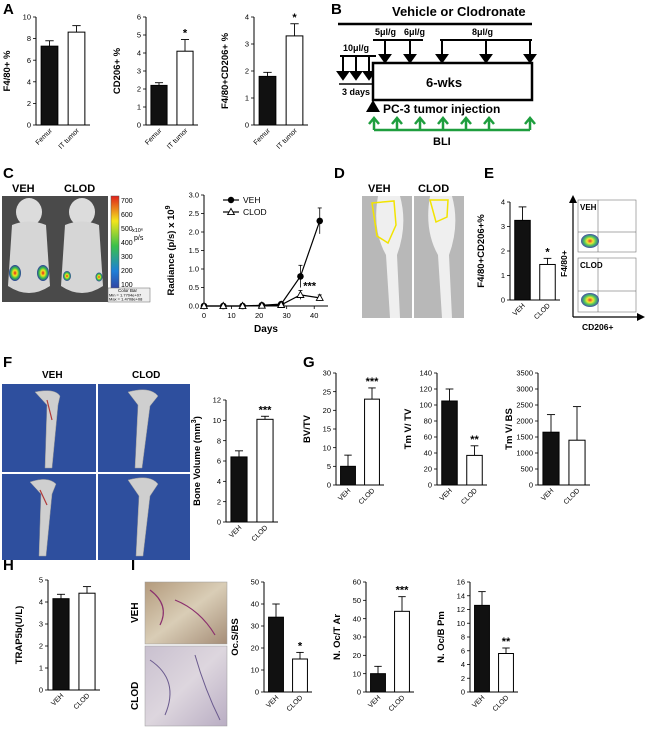 This screenshot has width=650, height=738. Describe the element at coordinates (247, 44) in the screenshot. I see `y-tick-label: 3` at that location.